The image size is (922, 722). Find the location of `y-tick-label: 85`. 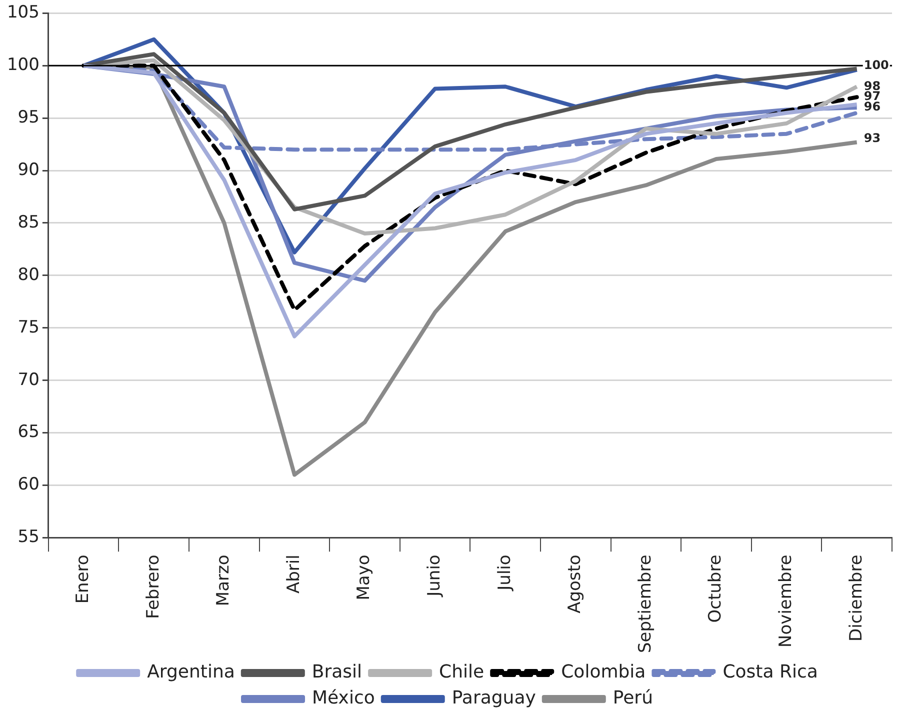

y-tick-label: 85 is located at coordinates (29, 222).